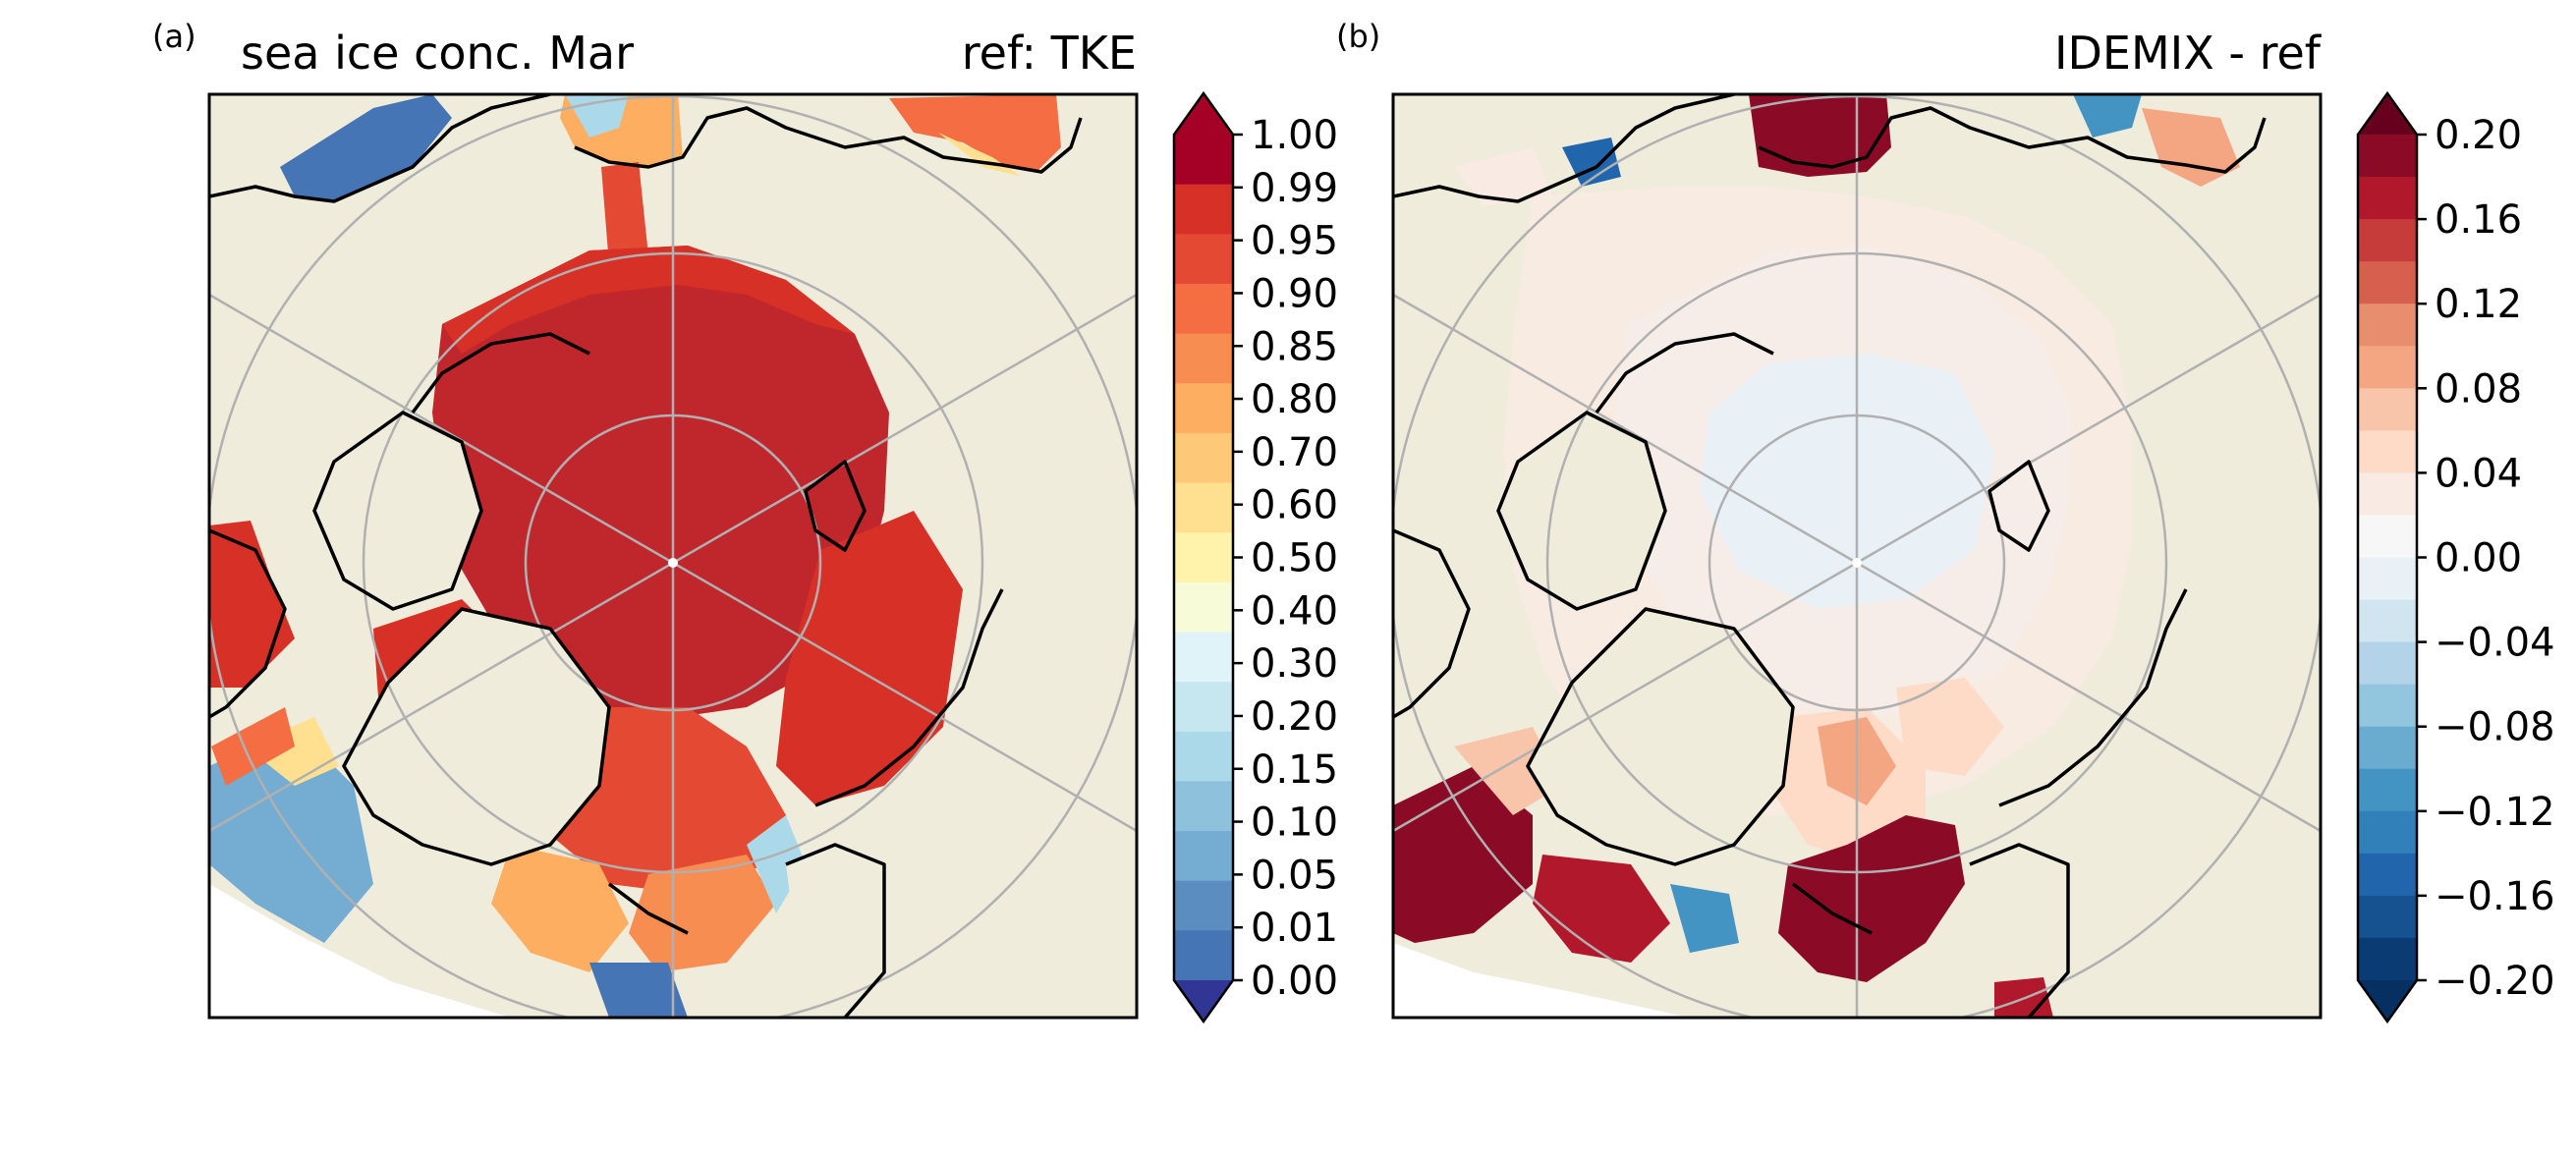  I want to click on diff-okhotsk-pos-b, so click(2191, 147).